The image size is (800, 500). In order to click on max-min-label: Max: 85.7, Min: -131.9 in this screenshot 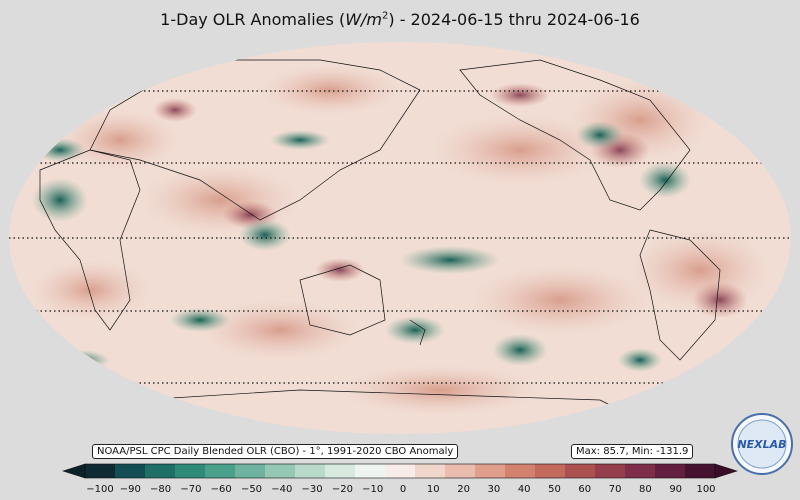, I will do `click(632, 451)`.